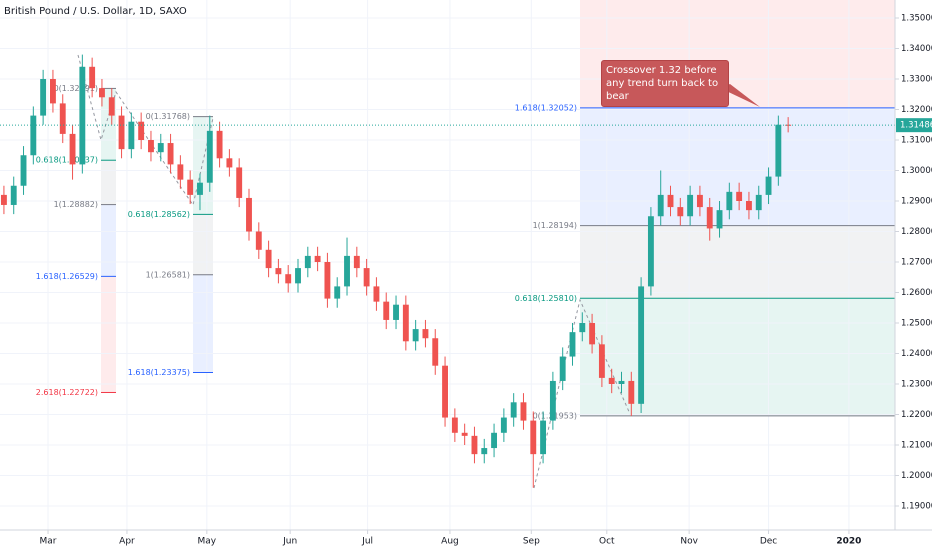 The image size is (932, 550). I want to click on y-tick-label: 1.29000, so click(916, 201).